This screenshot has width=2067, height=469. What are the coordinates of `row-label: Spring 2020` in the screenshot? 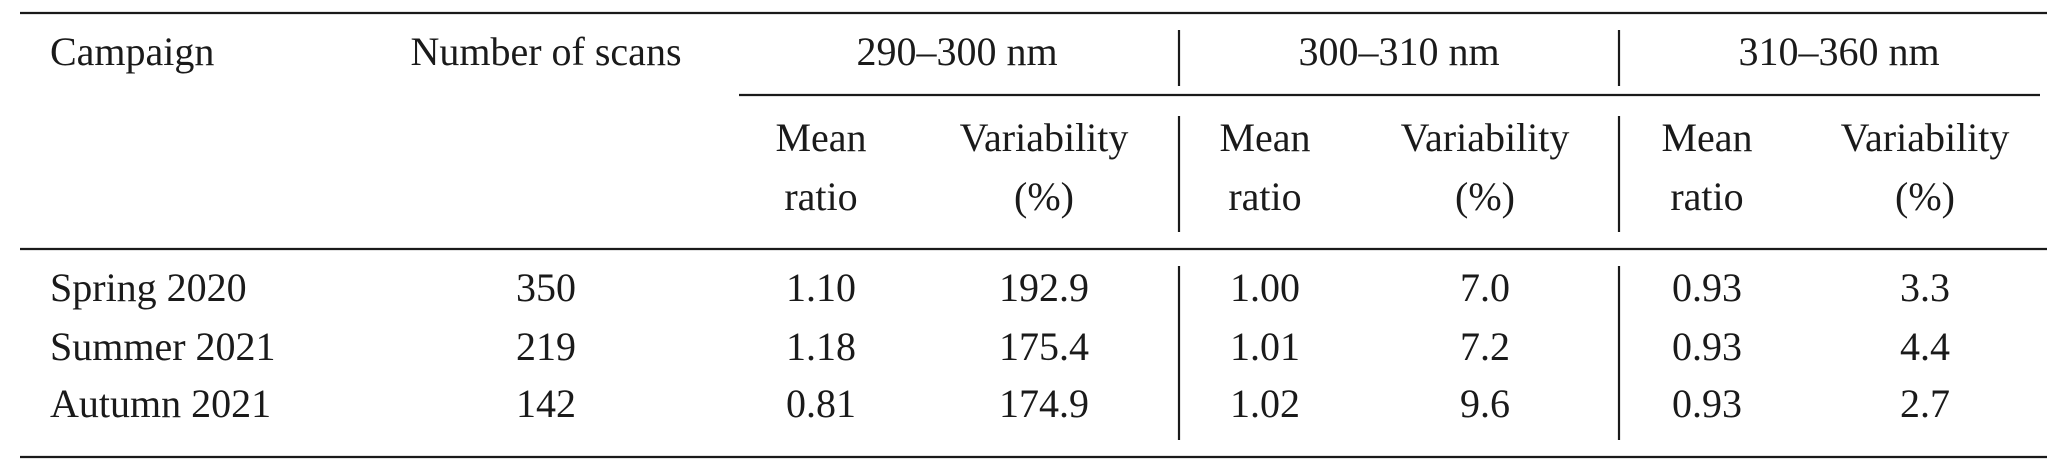 It's located at (148, 287).